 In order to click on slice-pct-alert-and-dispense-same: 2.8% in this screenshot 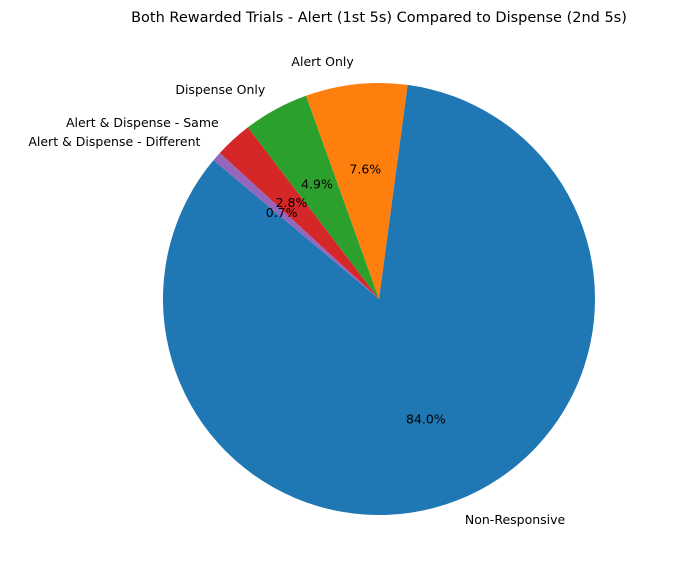, I will do `click(292, 202)`.